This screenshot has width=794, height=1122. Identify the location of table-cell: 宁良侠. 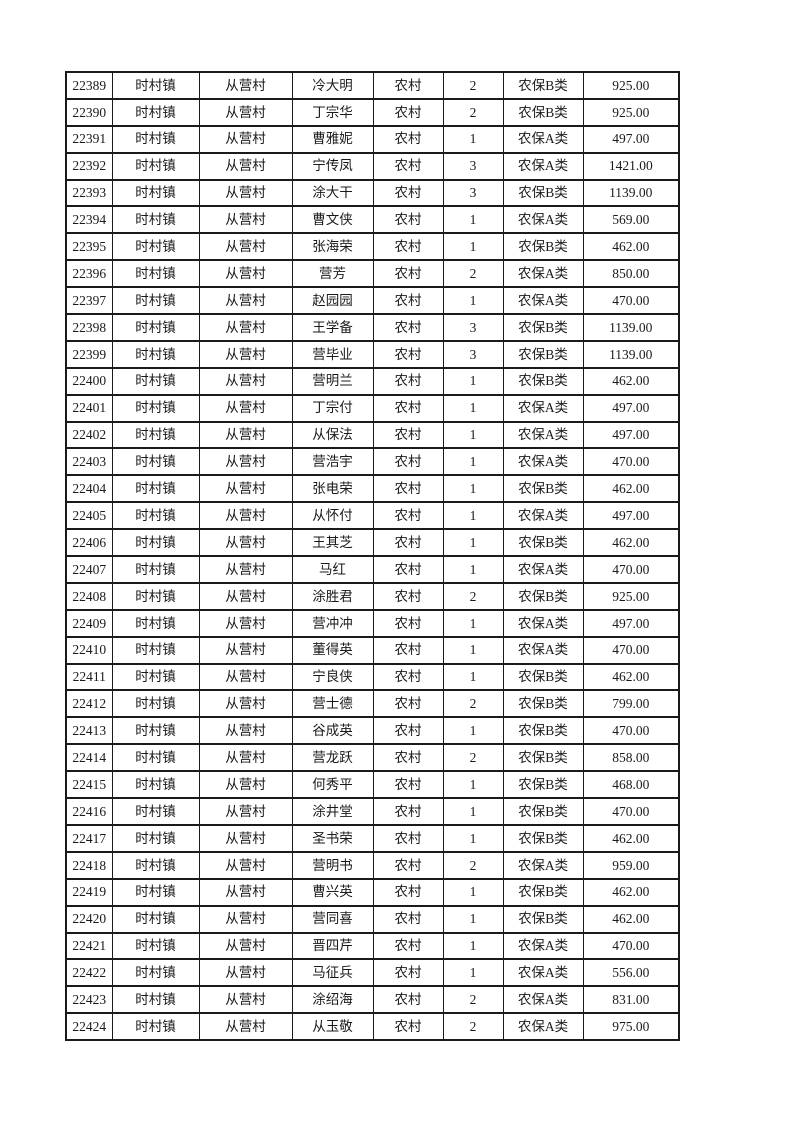
(332, 677).